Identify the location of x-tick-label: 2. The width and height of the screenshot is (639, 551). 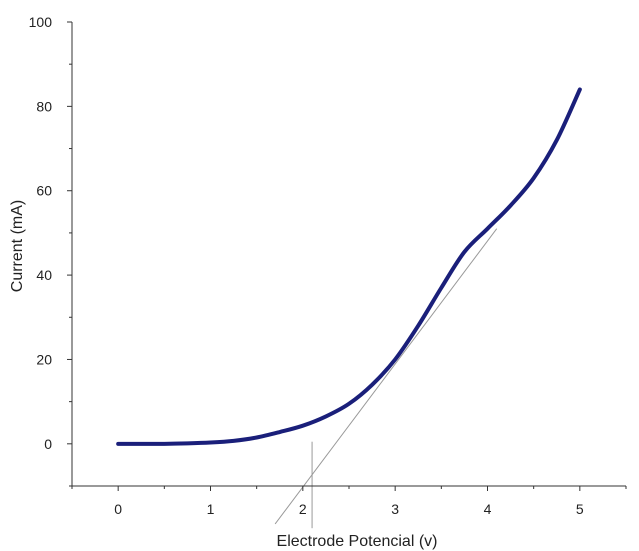
(303, 509).